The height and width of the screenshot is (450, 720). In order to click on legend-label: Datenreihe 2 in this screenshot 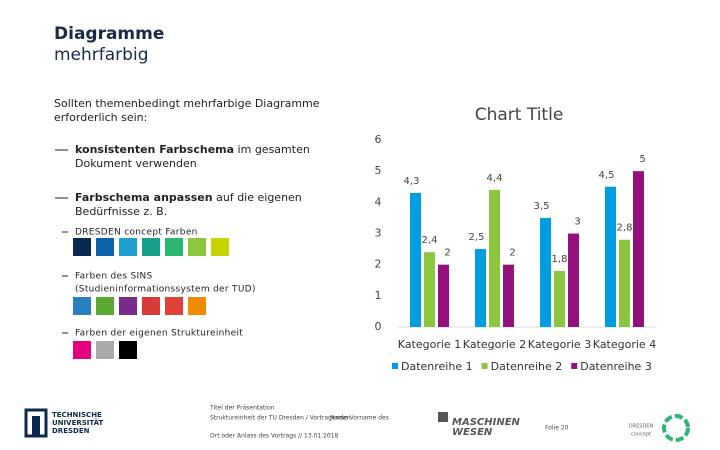, I will do `click(527, 366)`.